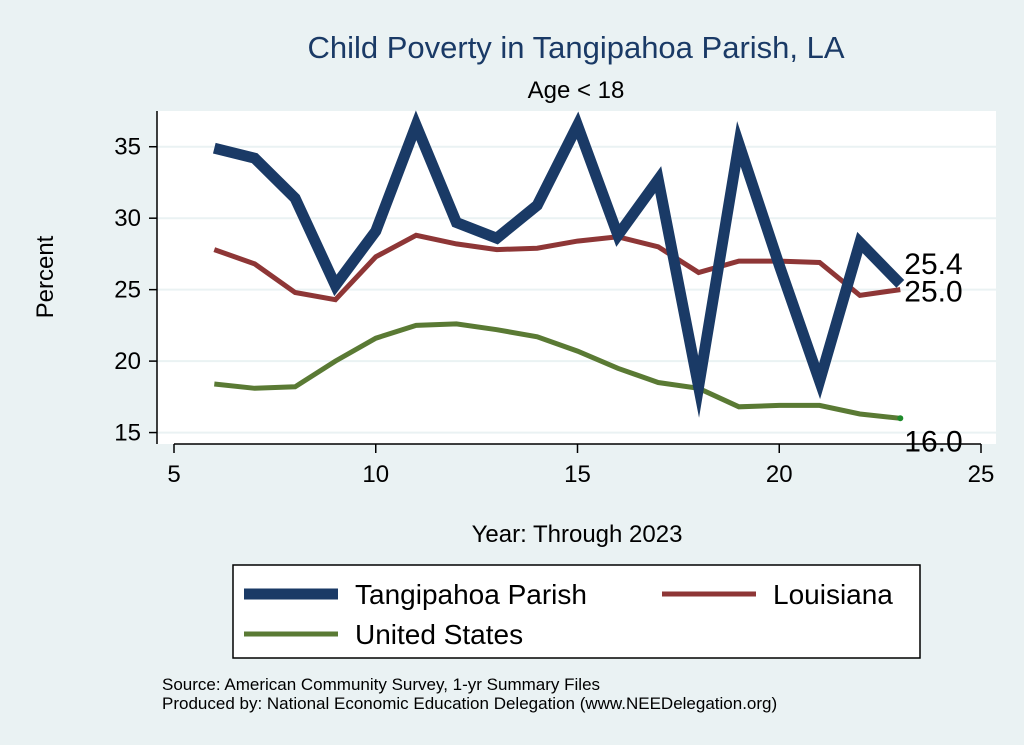 The height and width of the screenshot is (745, 1024). Describe the element at coordinates (127, 290) in the screenshot. I see `y-tick-label: 25` at that location.